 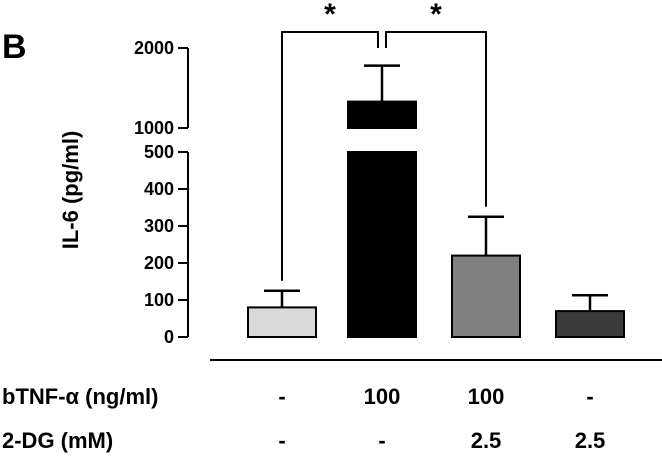 I want to click on condition-row-label: bTNF-α (ng/ml), so click(x=80, y=396).